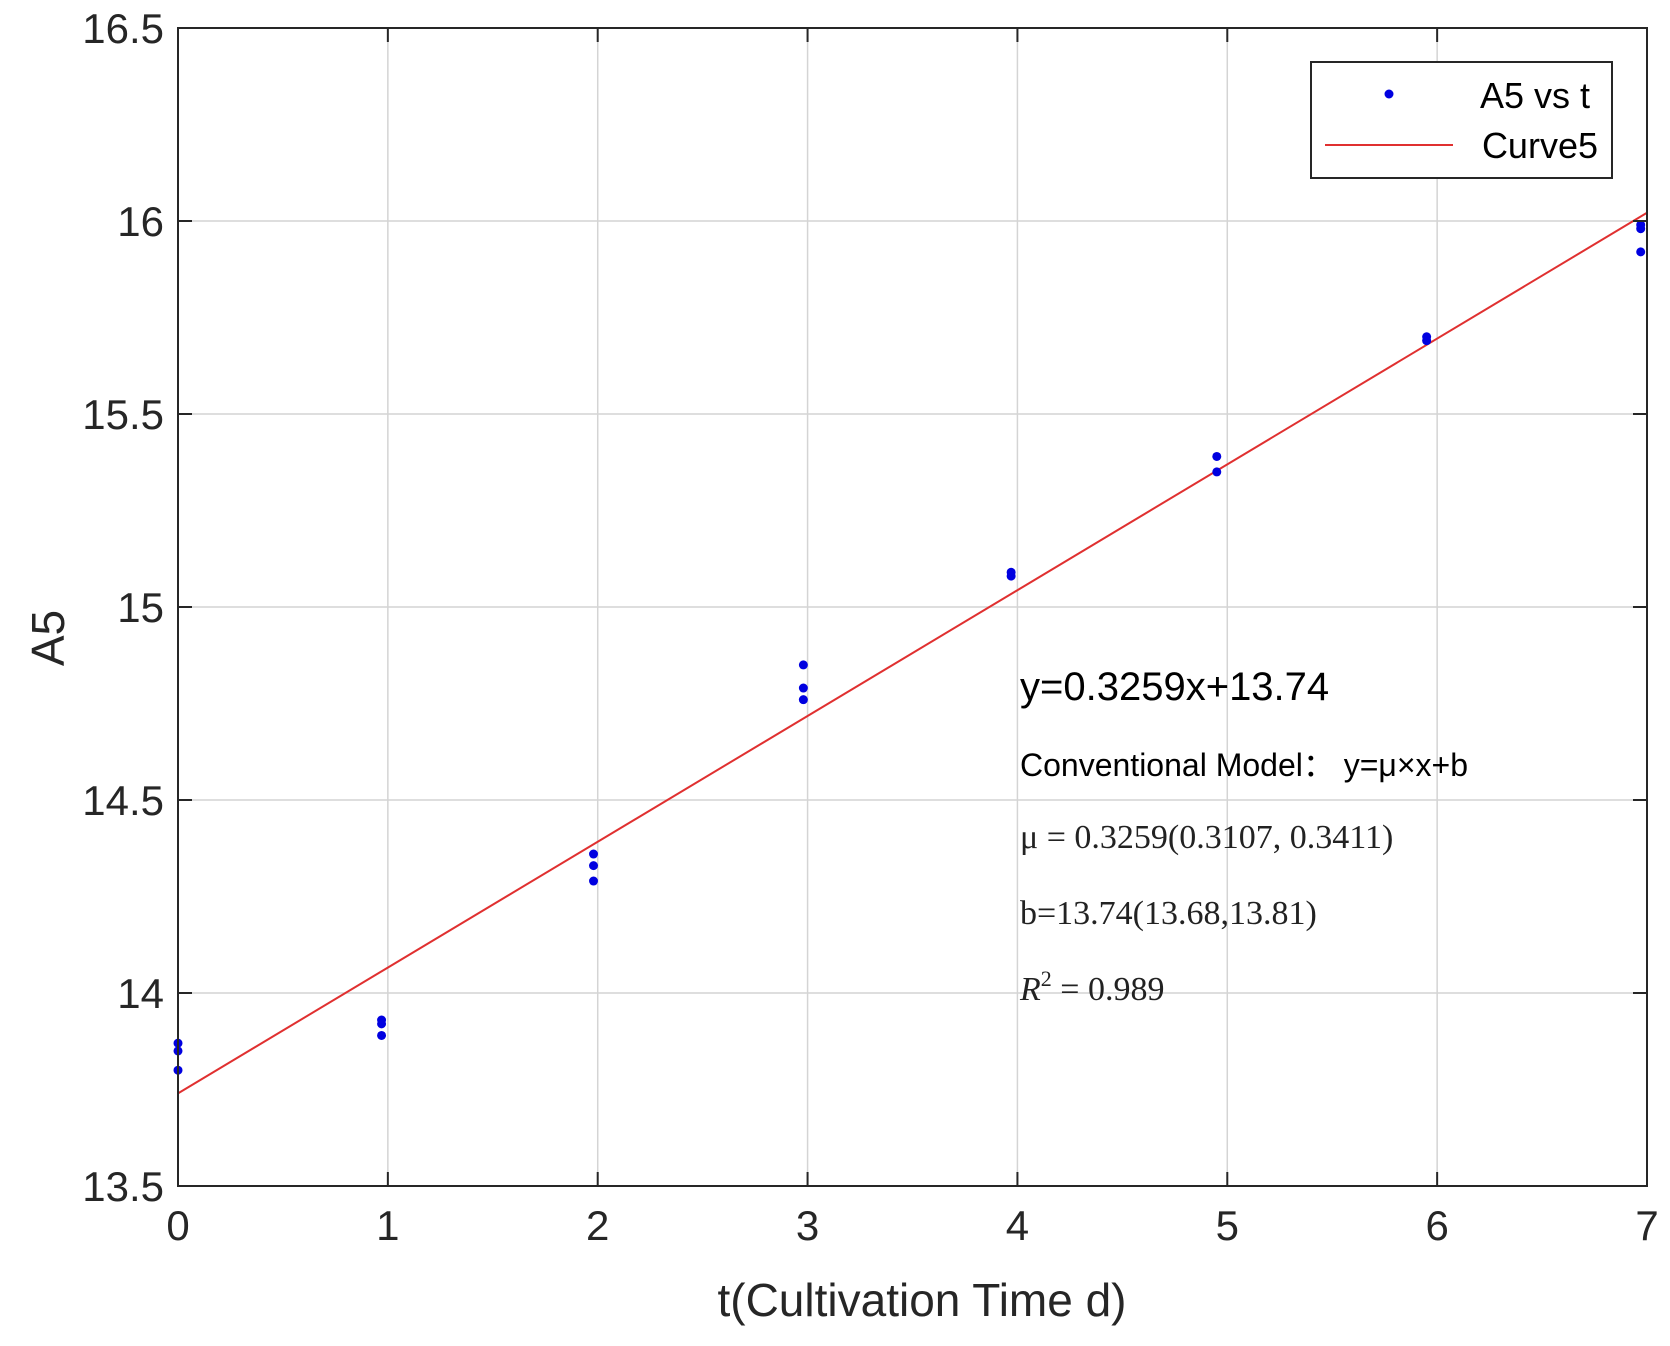  What do you see at coordinates (387, 1225) in the screenshot?
I see `x-tick-label: 1` at bounding box center [387, 1225].